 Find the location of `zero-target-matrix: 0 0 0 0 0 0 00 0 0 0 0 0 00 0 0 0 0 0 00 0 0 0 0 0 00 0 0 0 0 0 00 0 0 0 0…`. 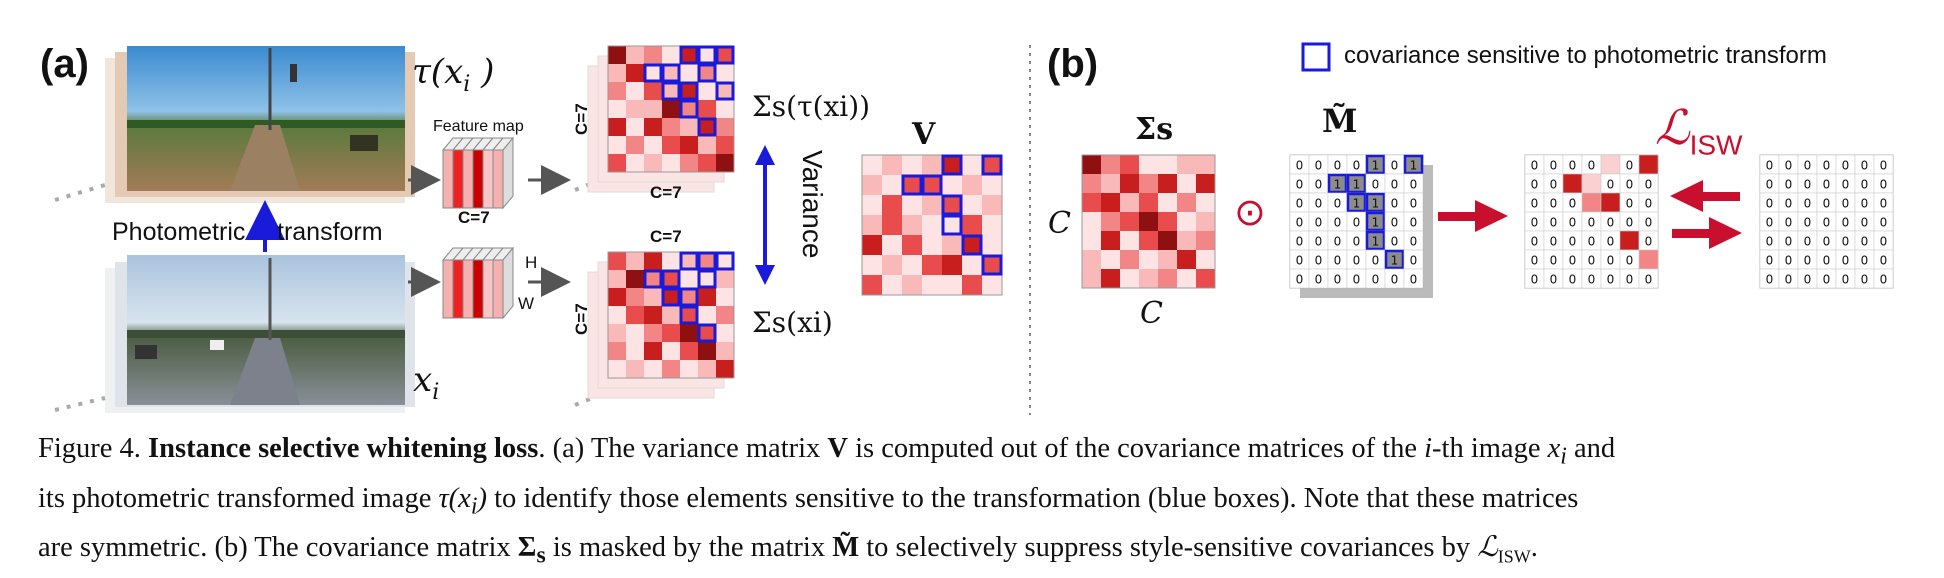

zero-target-matrix: 0 0 0 0 0 0 00 0 0 0 0 0 00 0 0 0 0 0 00 0 0 0 0 0 00 0 0 0 0 0 00 0 0 0 0… is located at coordinates (1826, 221).